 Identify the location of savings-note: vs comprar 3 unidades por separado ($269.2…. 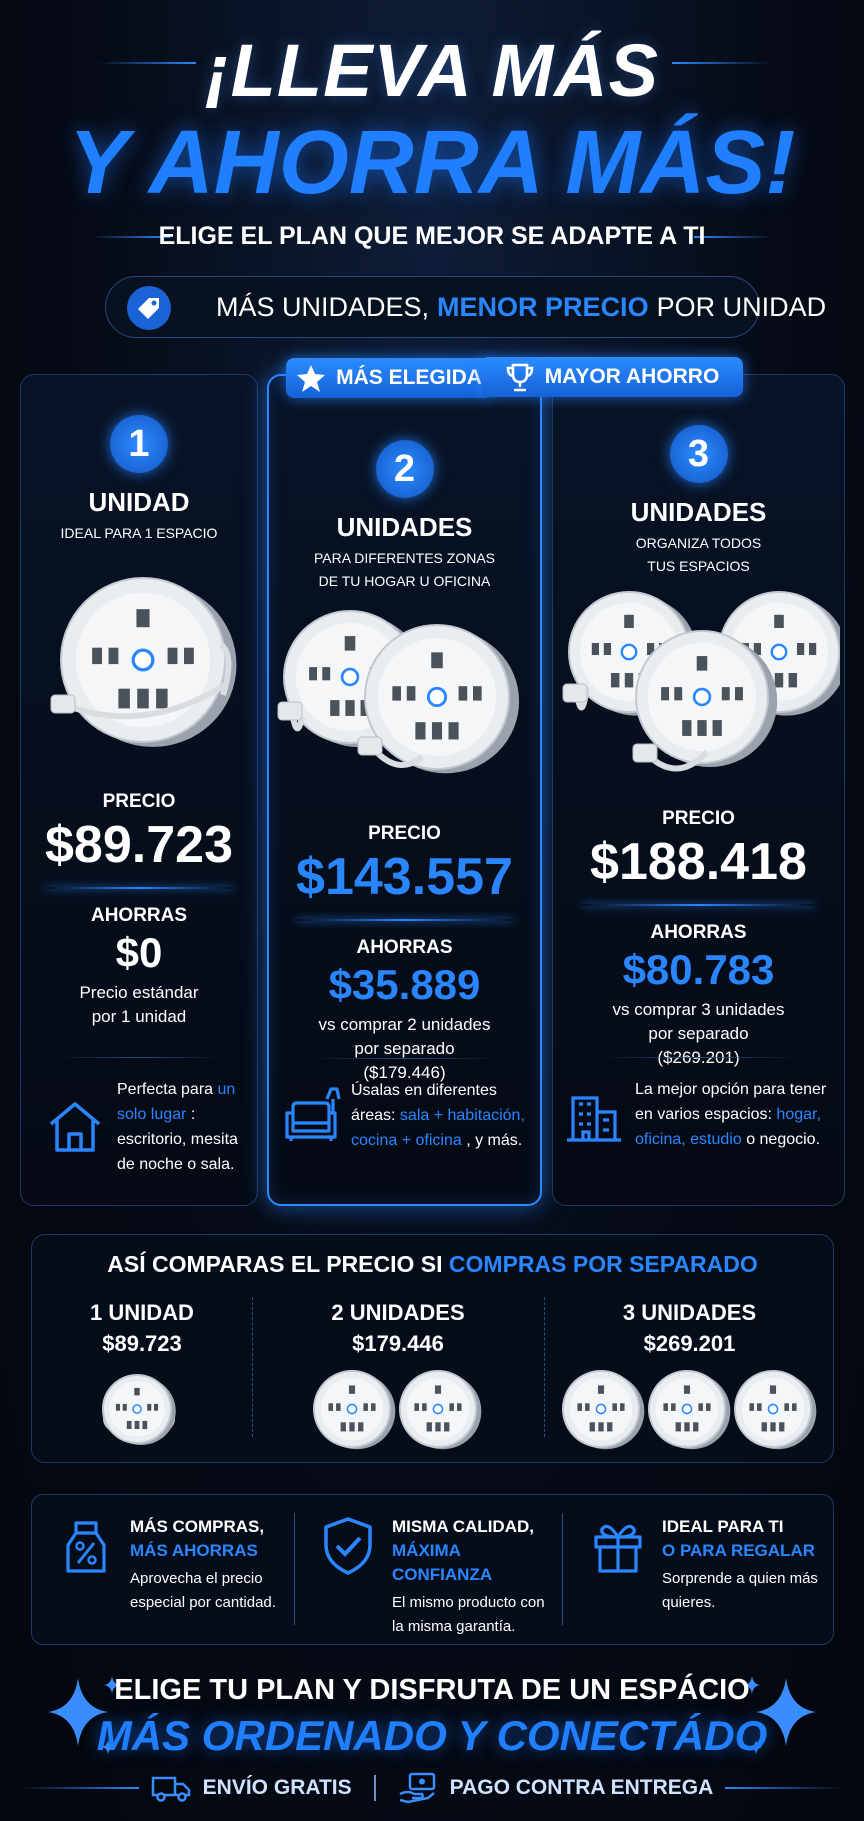
(699, 1034).